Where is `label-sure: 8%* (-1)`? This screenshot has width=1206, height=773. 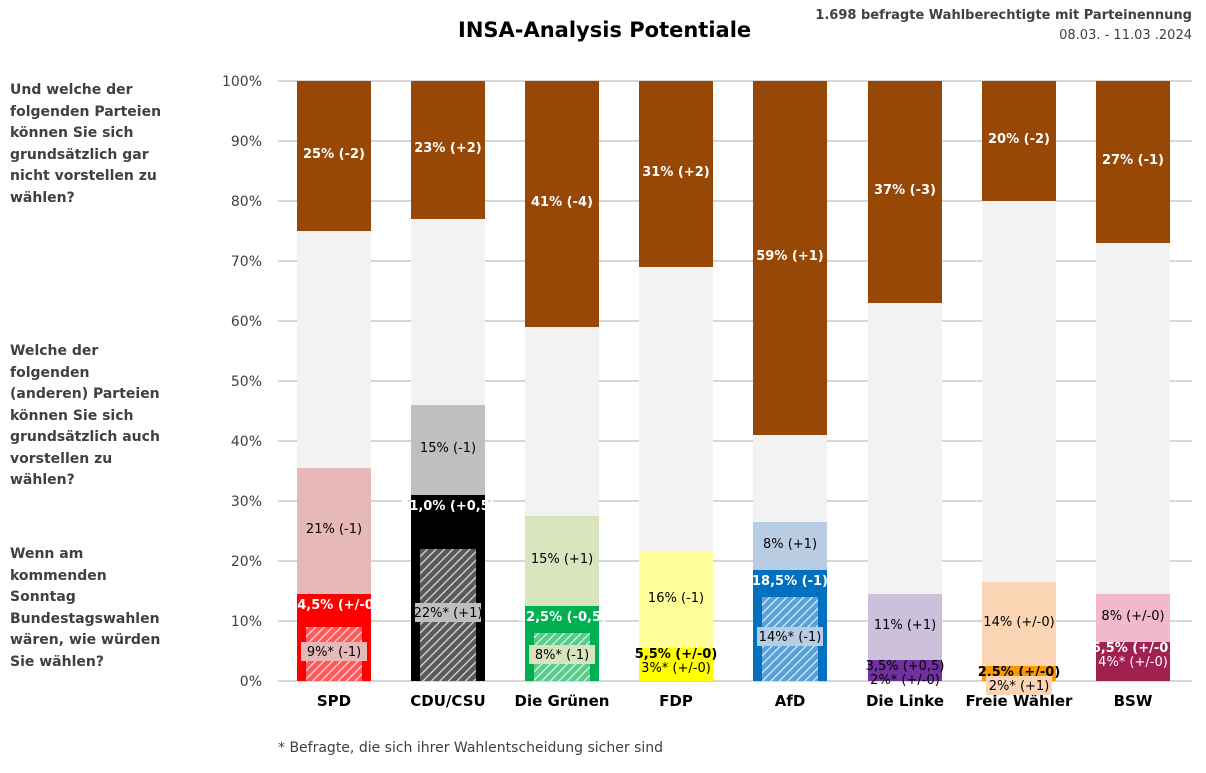 label-sure: 8%* (-1) is located at coordinates (562, 655).